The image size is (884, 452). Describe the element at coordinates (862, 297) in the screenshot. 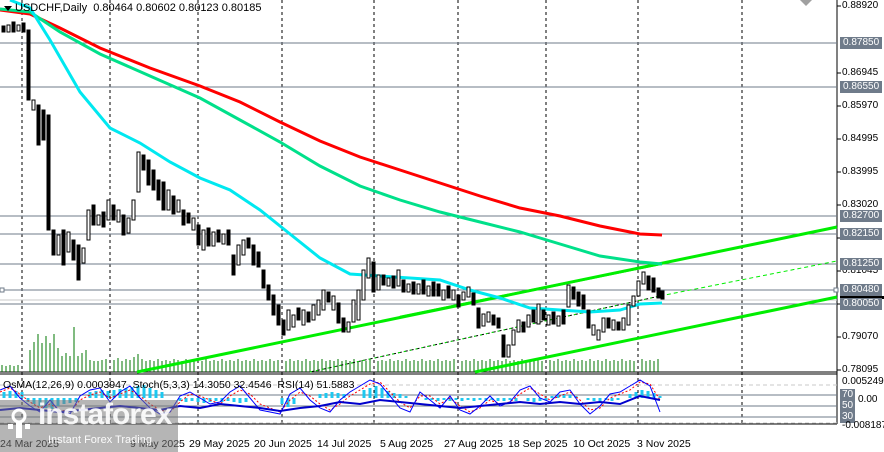

I see `current-price-marker` at that location.